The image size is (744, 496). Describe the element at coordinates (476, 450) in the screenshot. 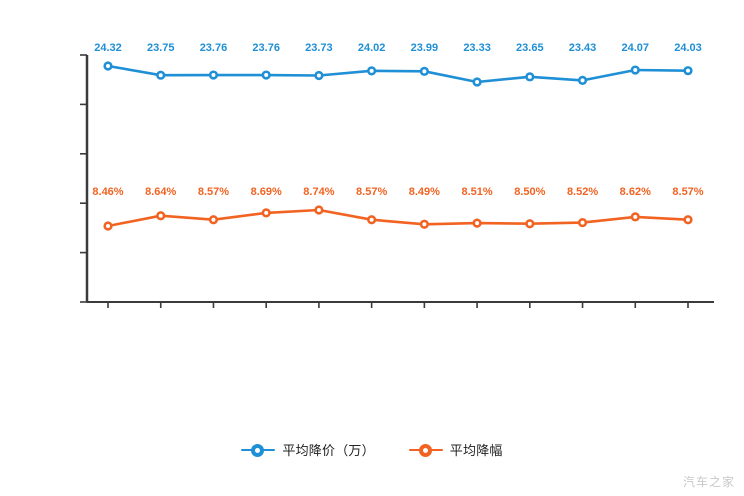

I see `legend-label-1: 平均降幅` at that location.